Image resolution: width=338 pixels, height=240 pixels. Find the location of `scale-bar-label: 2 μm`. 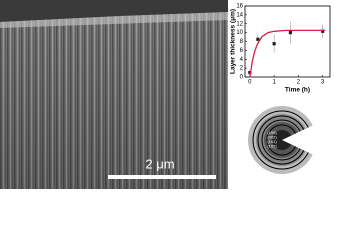

scale-bar-label: 2 μm is located at coordinates (159, 163).